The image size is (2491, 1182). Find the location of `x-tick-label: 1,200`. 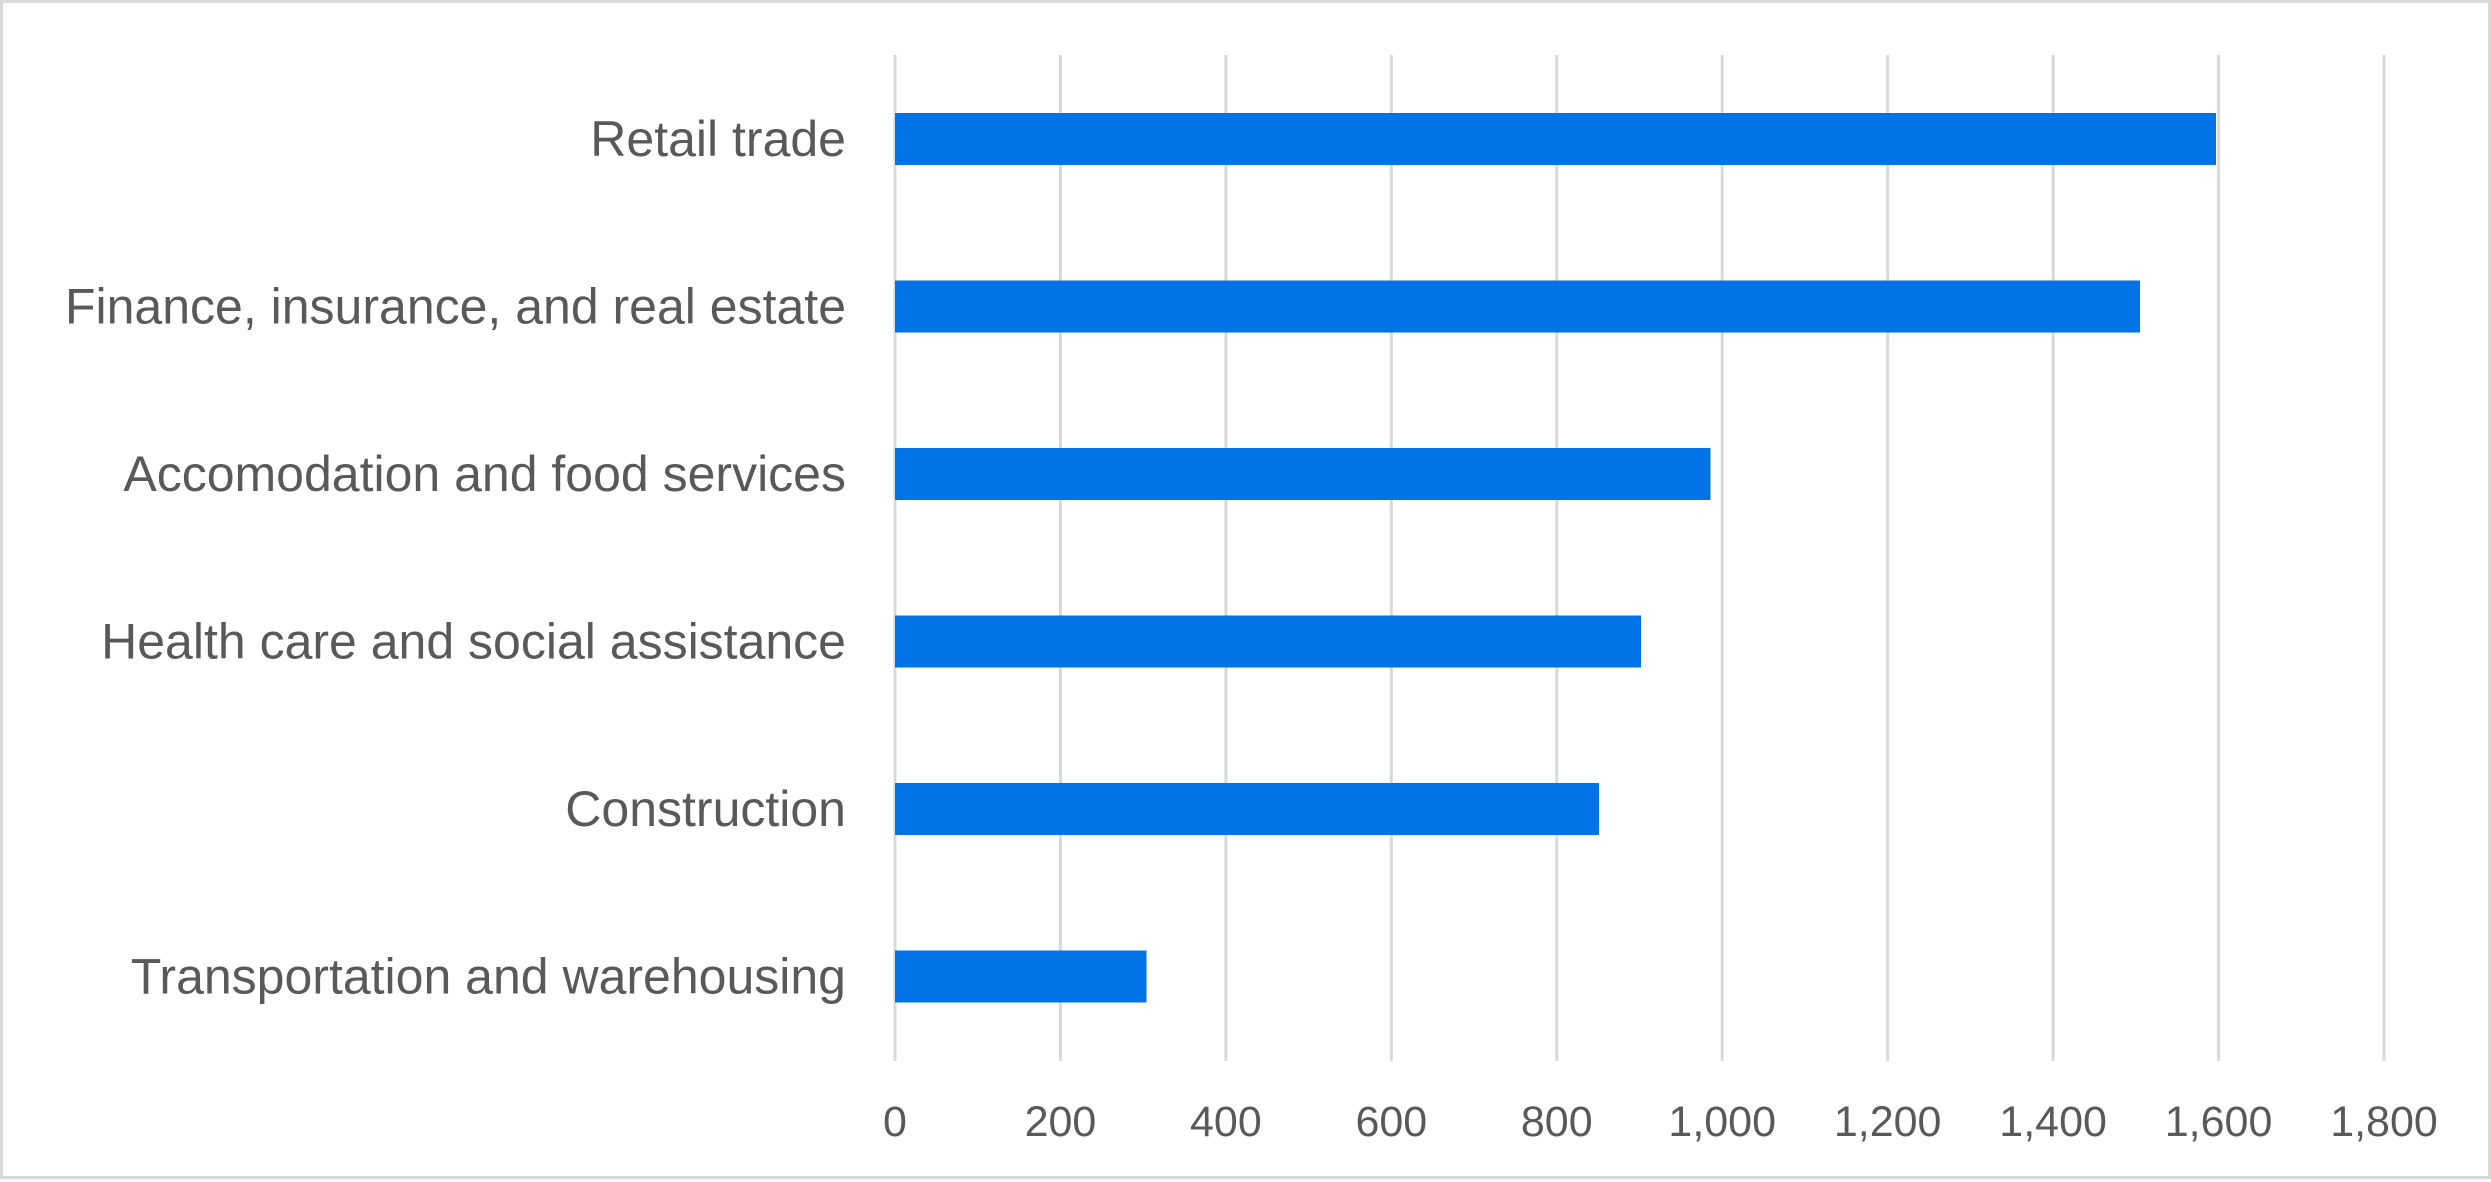

x-tick-label: 1,200 is located at coordinates (1888, 1122).